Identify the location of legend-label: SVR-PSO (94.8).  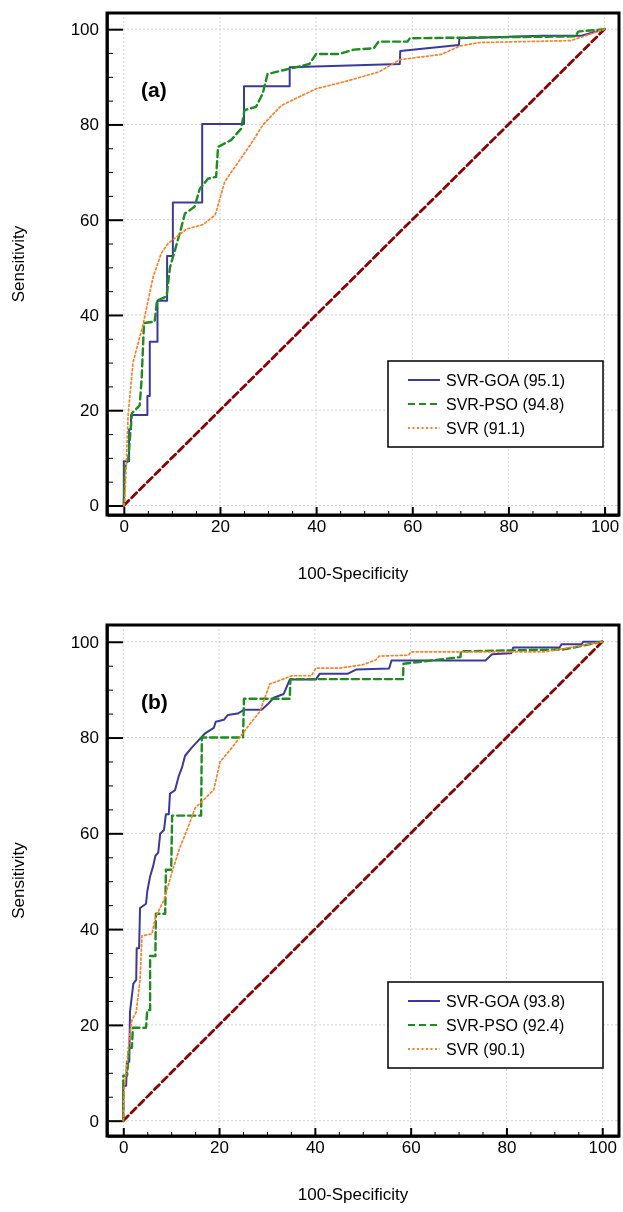
(505, 404).